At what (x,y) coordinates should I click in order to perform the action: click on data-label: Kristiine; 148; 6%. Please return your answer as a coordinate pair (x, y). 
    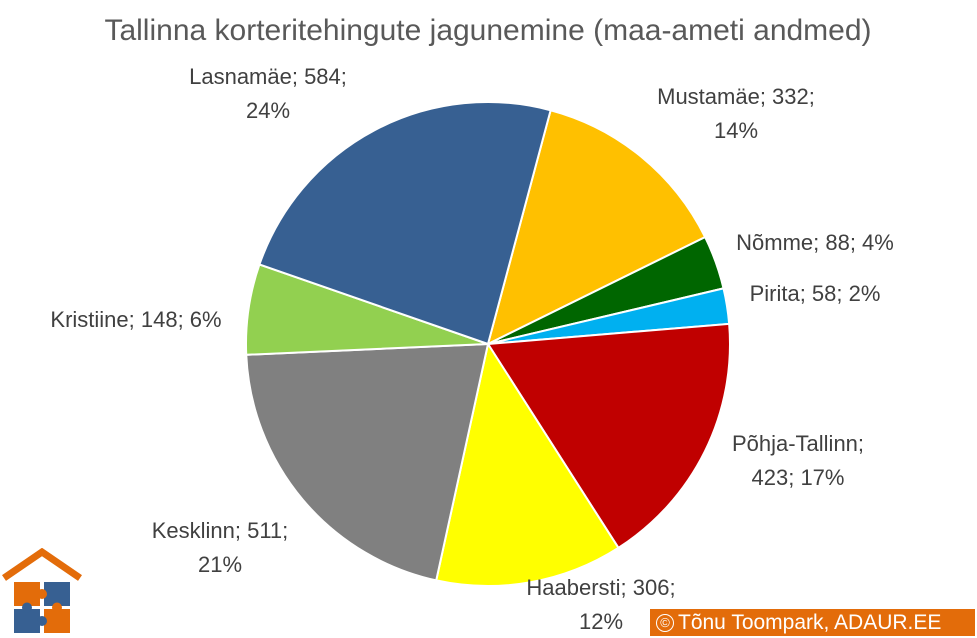
    Looking at the image, I should click on (135, 319).